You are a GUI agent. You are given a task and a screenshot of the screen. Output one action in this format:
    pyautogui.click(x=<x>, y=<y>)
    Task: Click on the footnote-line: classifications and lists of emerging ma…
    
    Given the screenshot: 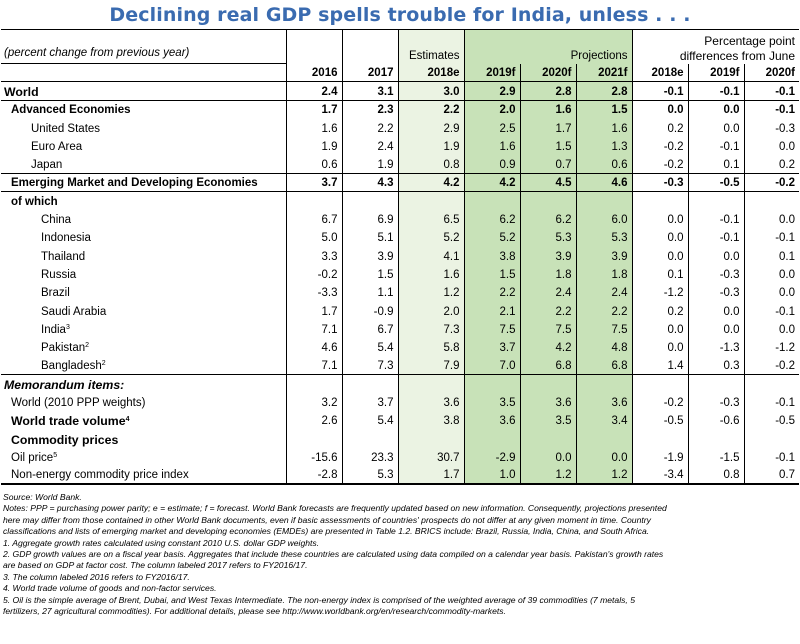 What is the action you would take?
    pyautogui.click(x=326, y=531)
    